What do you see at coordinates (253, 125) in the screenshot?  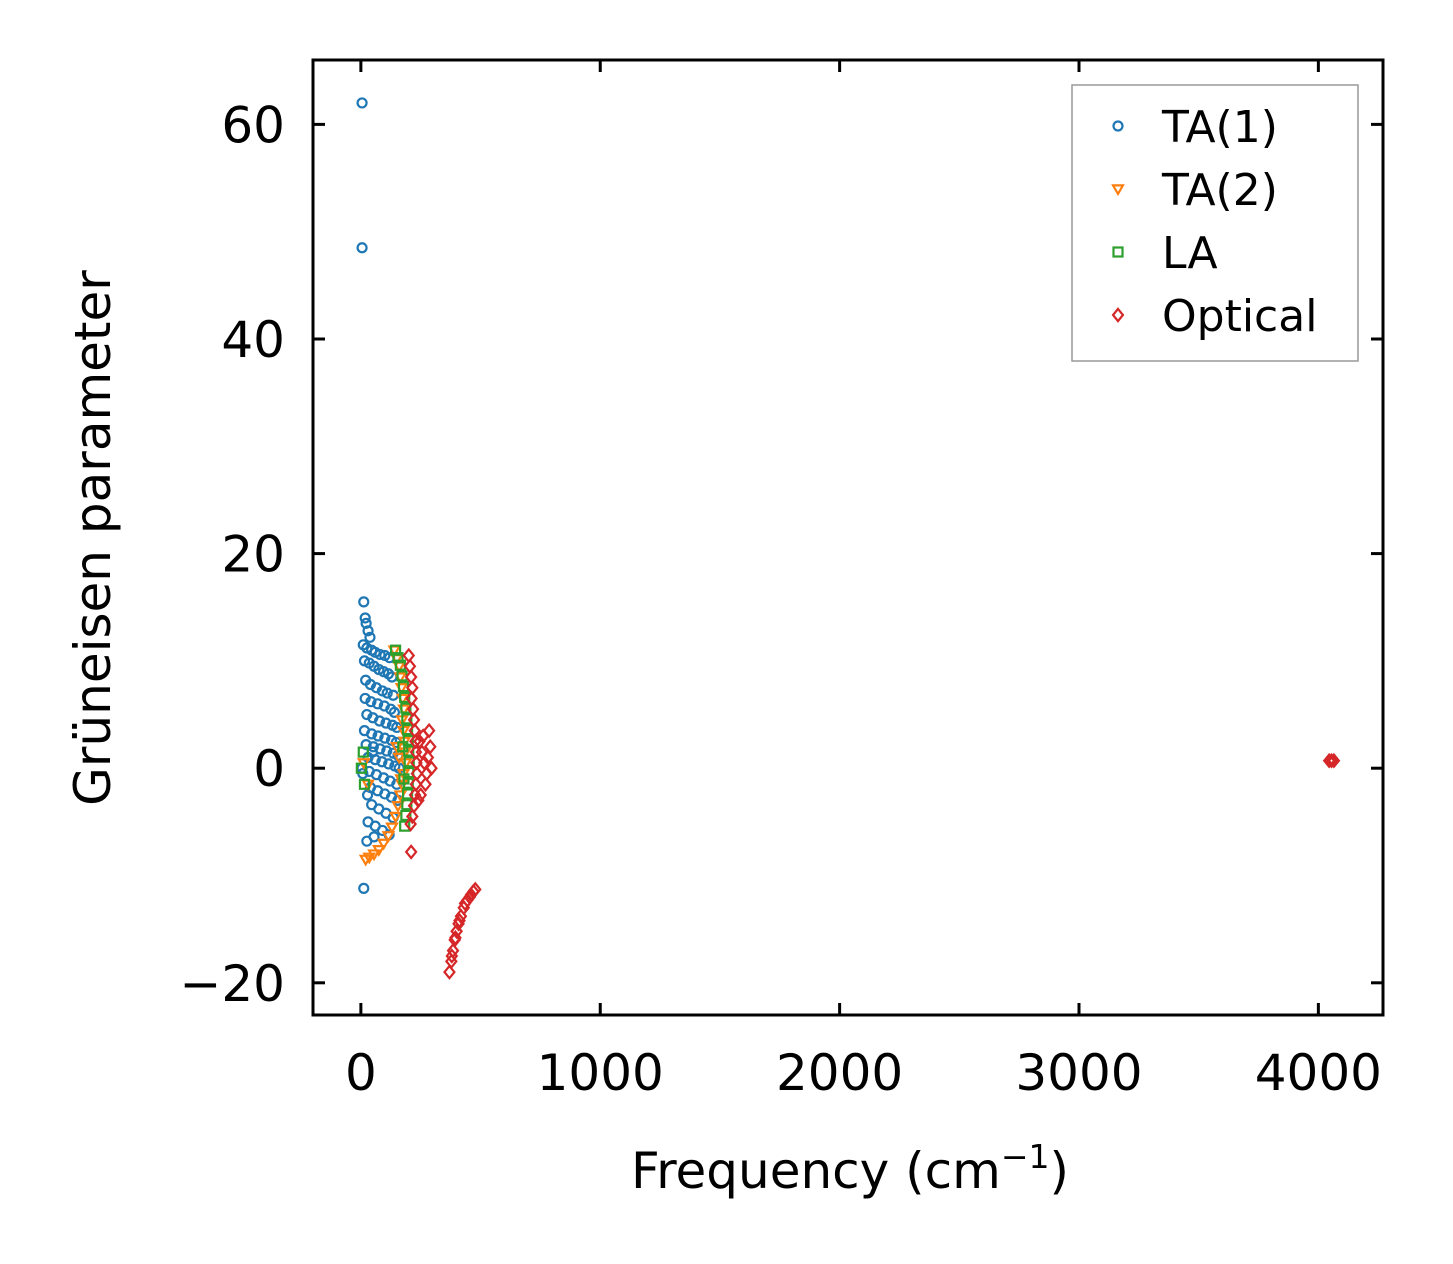 I see `y-tick-label: 60` at bounding box center [253, 125].